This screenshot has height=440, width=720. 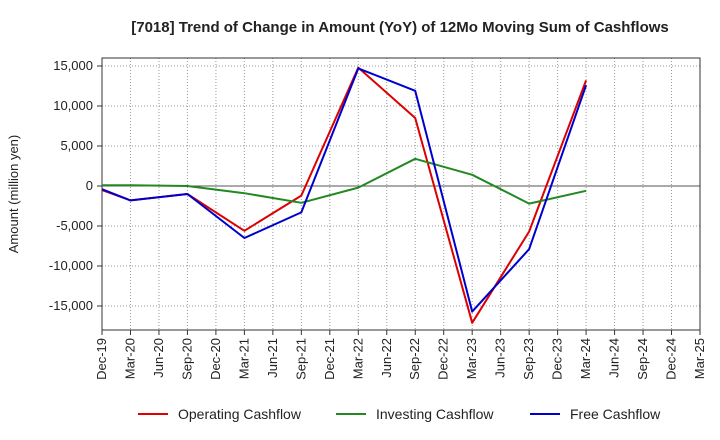 I want to click on legend-label: Free Cashflow, so click(x=615, y=414).